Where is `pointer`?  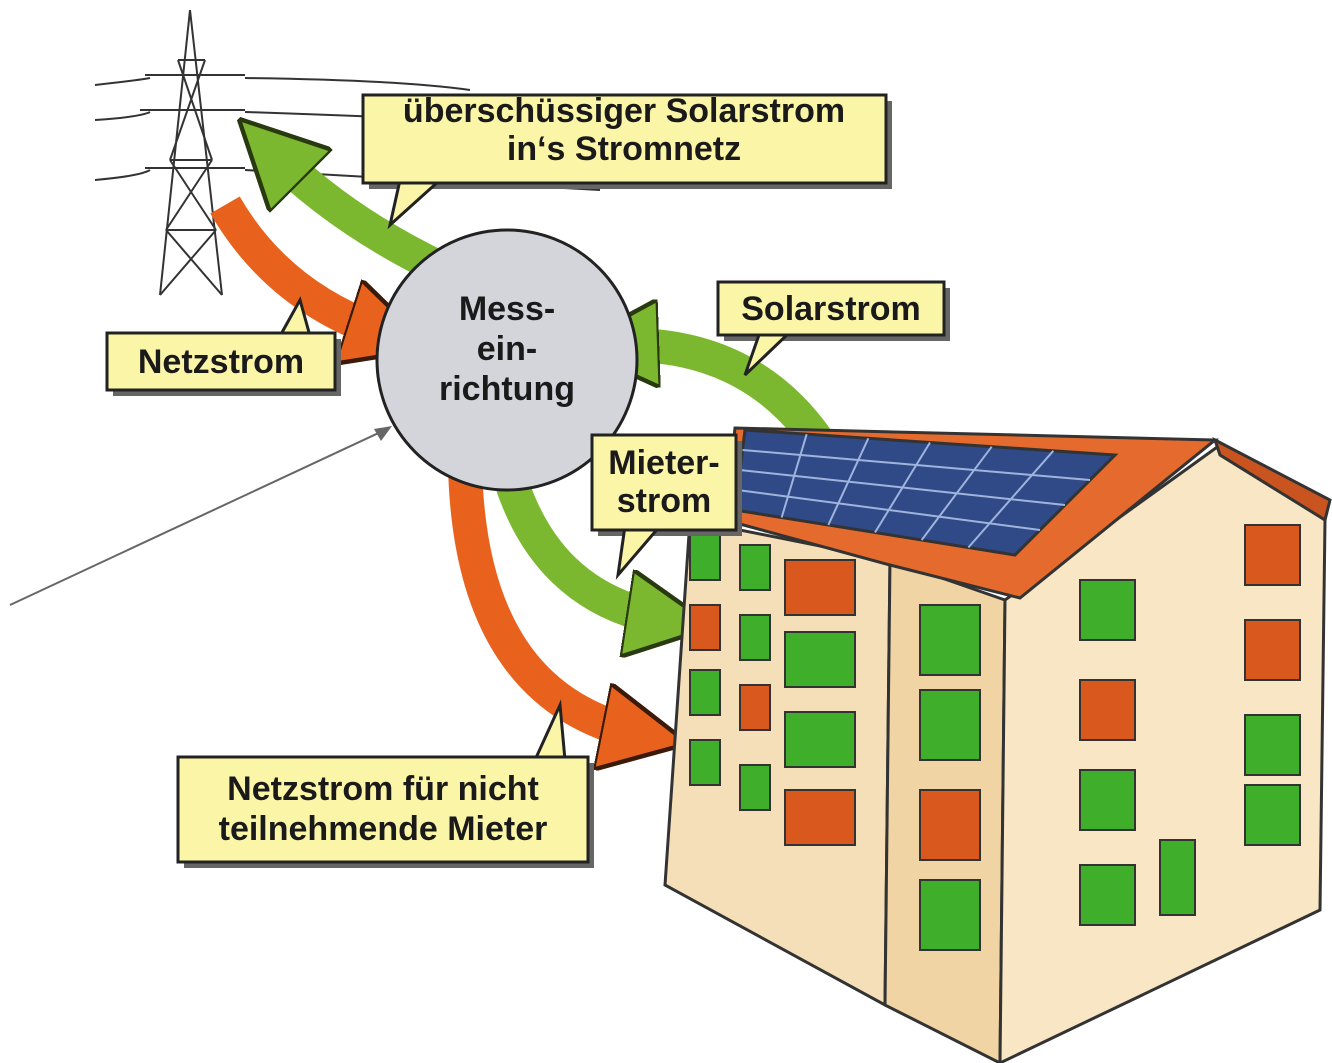 pointer is located at coordinates (200, 516).